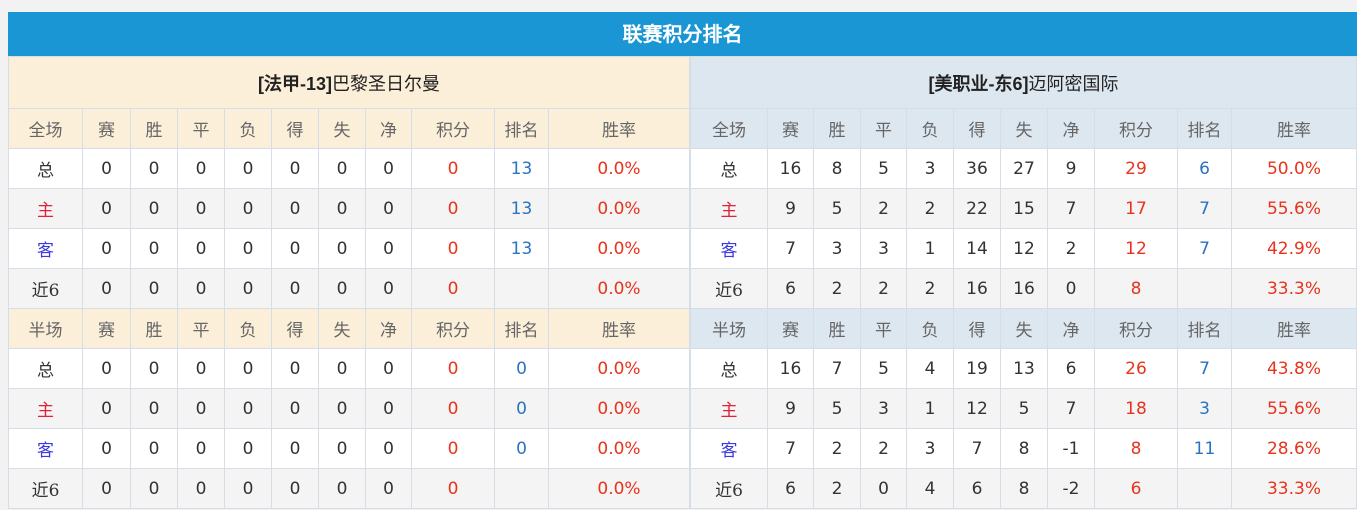  What do you see at coordinates (729, 208) in the screenshot?
I see `row-label: 主` at bounding box center [729, 208].